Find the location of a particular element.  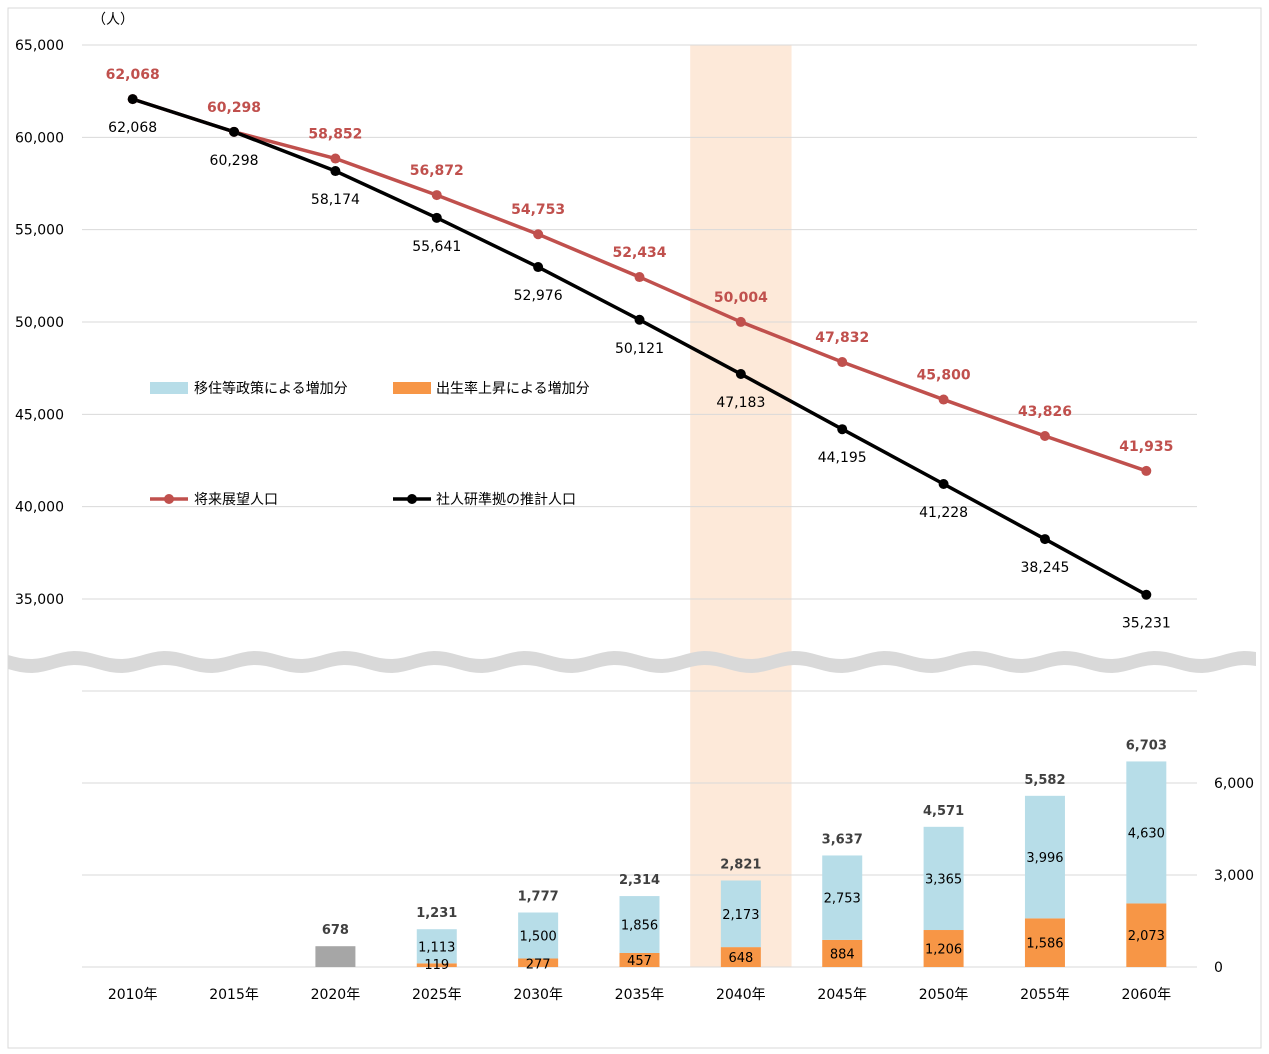

upper-y-tick-label: 60,000 is located at coordinates (39, 138).